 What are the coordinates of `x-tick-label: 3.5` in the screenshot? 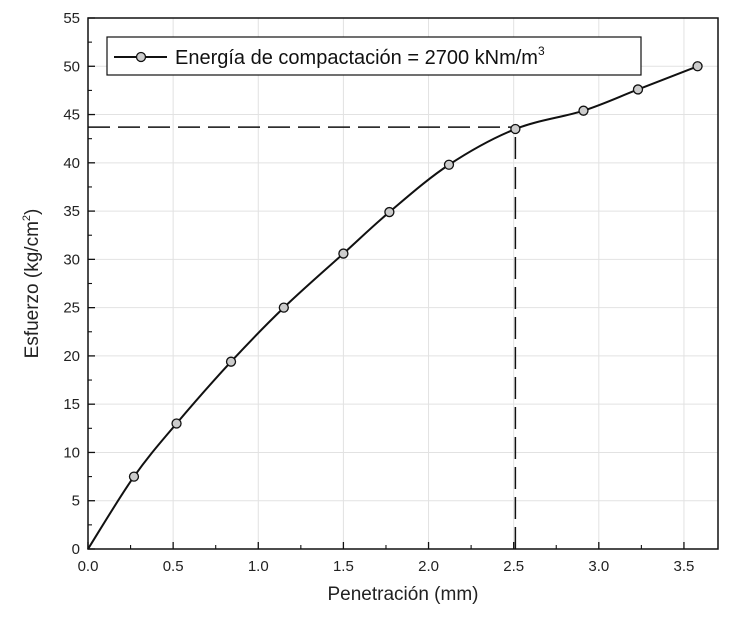 It's located at (684, 566).